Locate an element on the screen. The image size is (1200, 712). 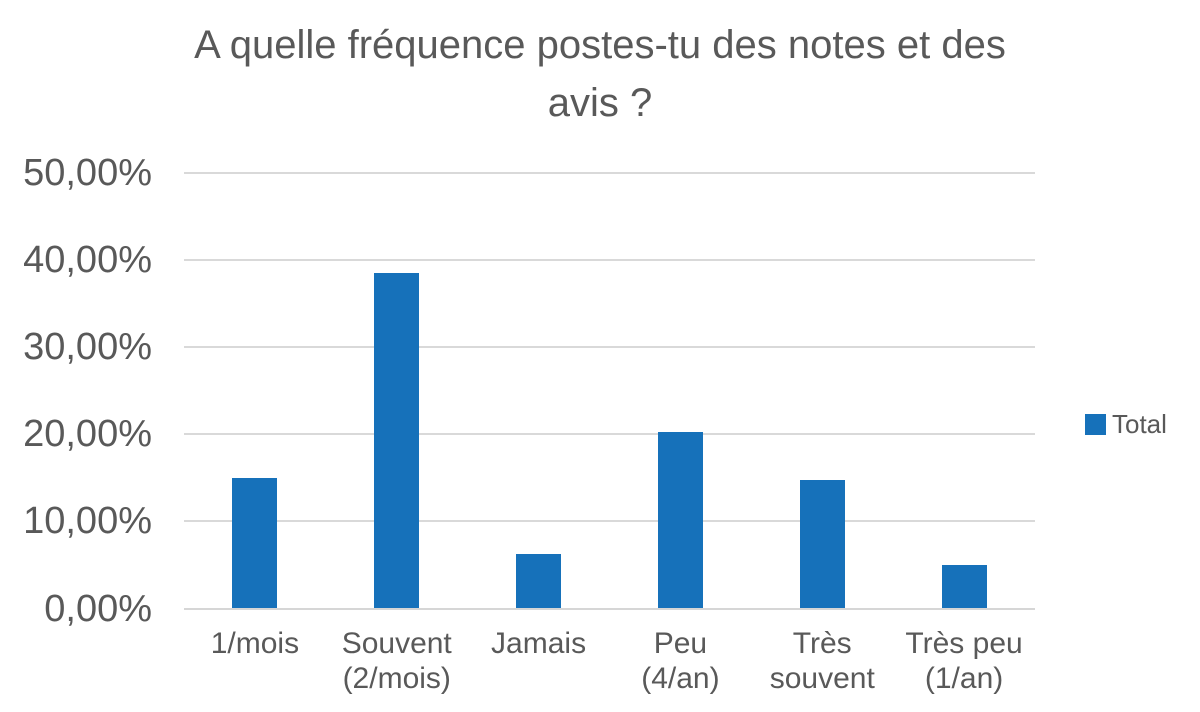
y-axis-tick-label: 20,00% is located at coordinates (87, 434).